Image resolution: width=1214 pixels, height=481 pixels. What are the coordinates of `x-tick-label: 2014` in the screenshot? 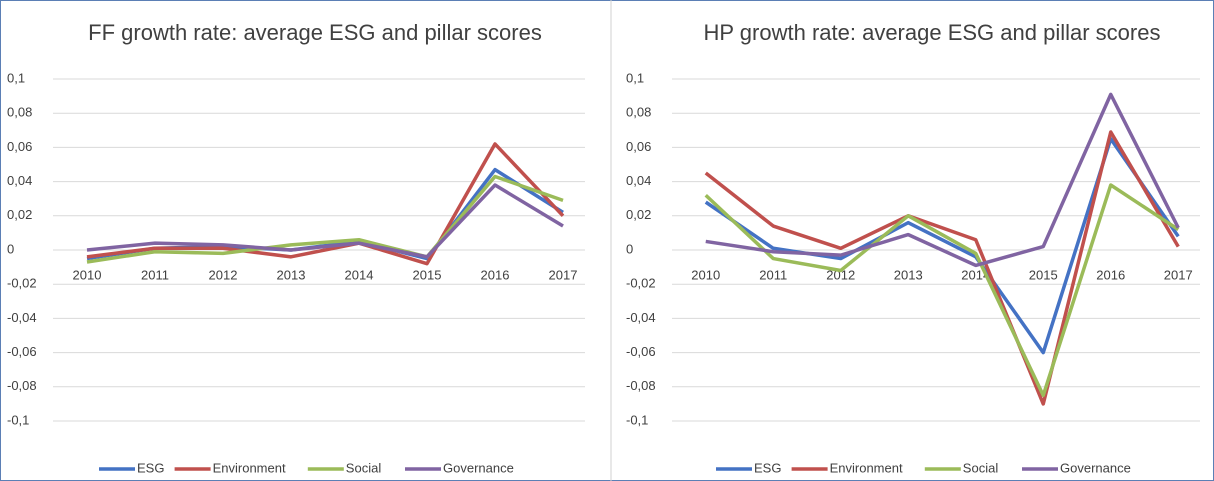 It's located at (359, 274).